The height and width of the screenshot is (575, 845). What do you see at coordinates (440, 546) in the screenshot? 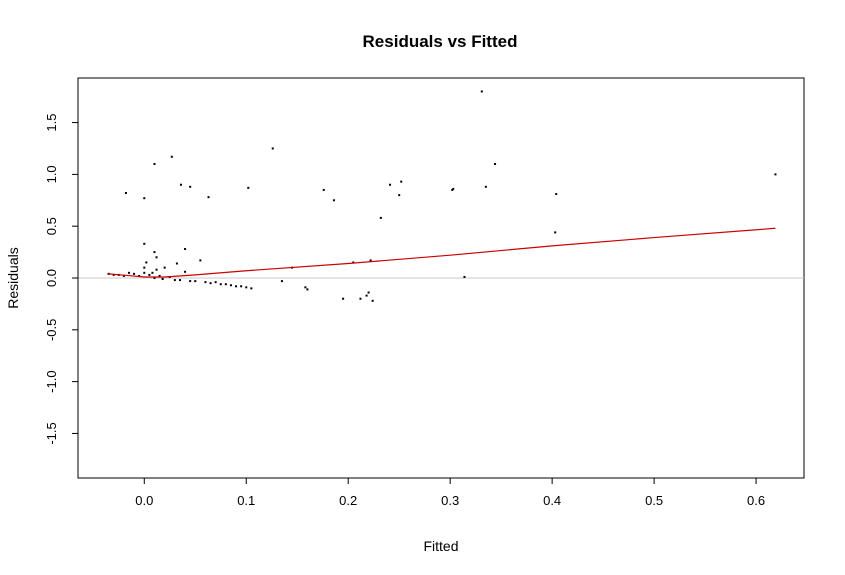
I see `x-axis-label: Fitted` at bounding box center [440, 546].